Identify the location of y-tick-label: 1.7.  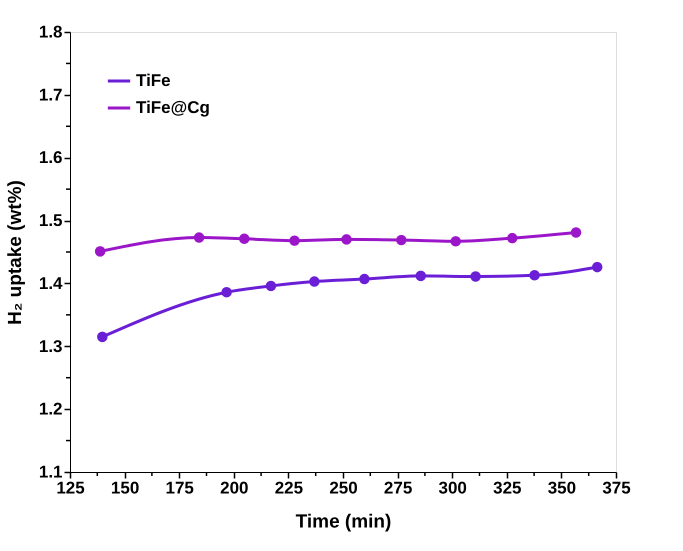
(50, 94).